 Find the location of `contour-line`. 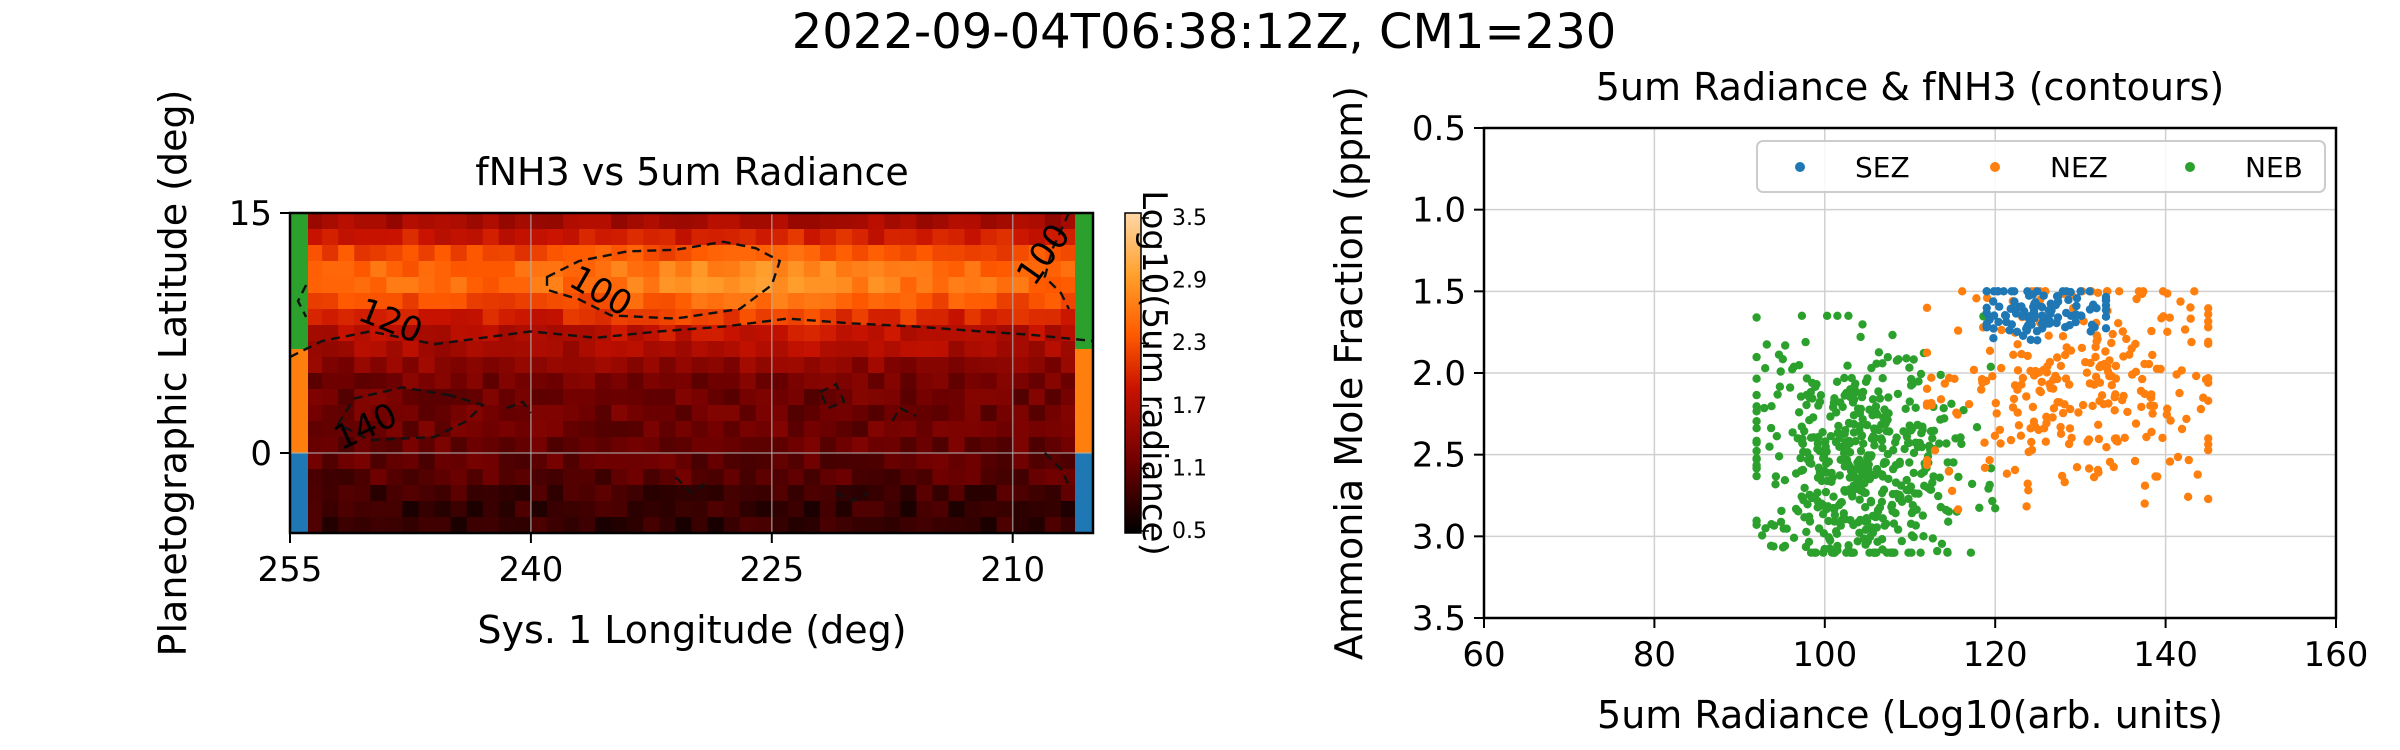

contour-line is located at coordinates (691, 485).